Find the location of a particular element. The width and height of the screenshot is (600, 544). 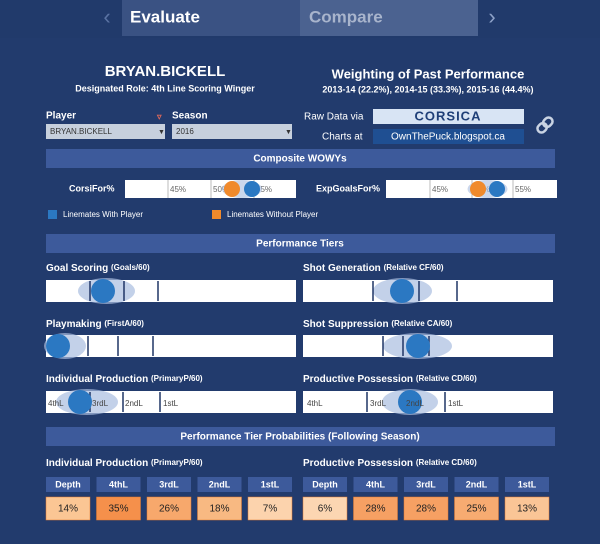

panel-title: Shot Suppression (Relative CA/60) is located at coordinates (378, 324).